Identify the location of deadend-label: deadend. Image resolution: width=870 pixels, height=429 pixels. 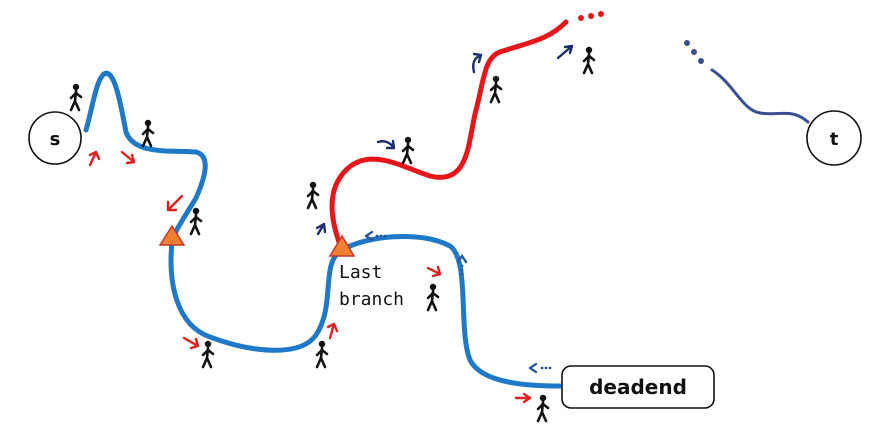
(638, 387).